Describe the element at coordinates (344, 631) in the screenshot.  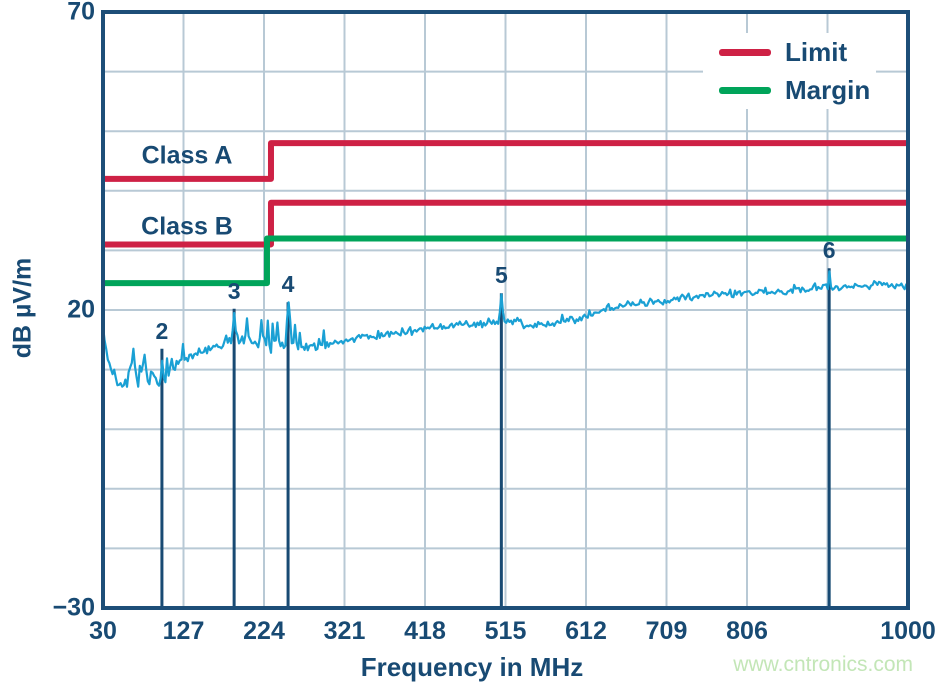
I see `x-tick-321: 321` at that location.